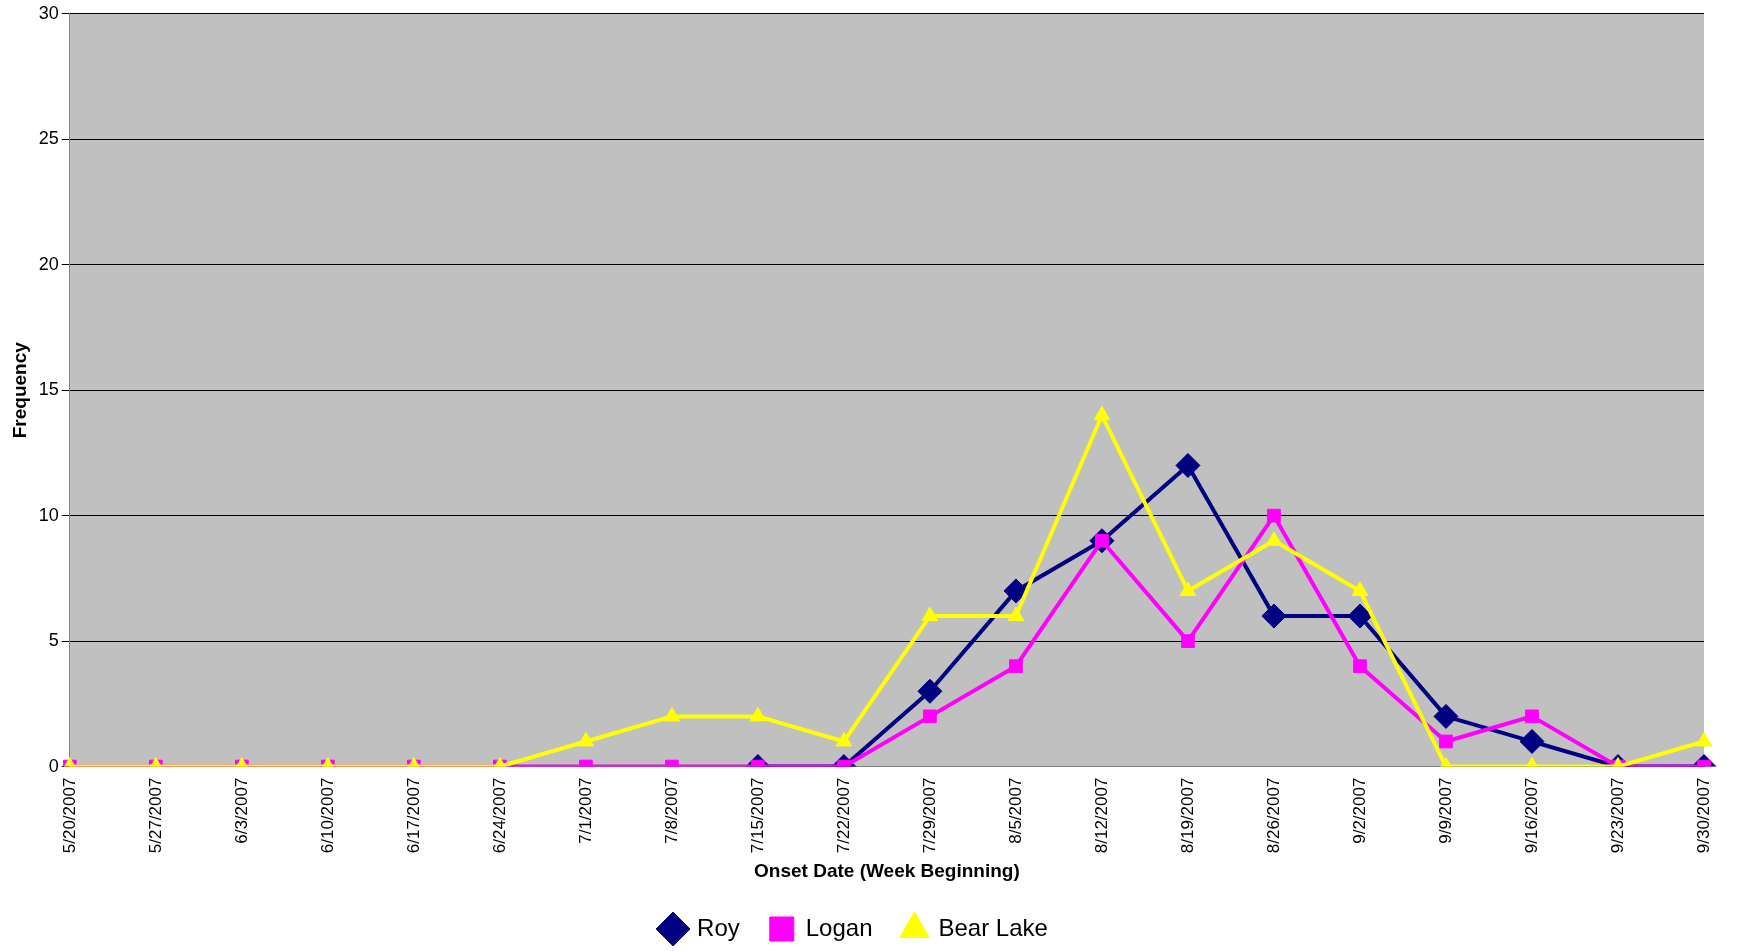  Describe the element at coordinates (155, 815) in the screenshot. I see `x-tick-label: 5/27/2007` at that location.